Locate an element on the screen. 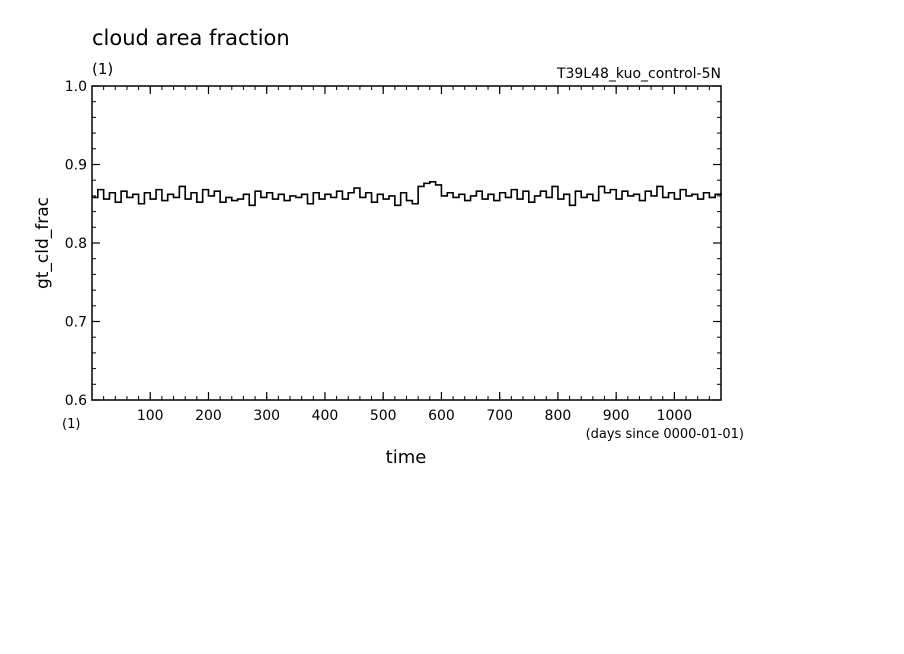 This screenshot has width=904, height=654. x-tick-label: 300 is located at coordinates (266, 416).